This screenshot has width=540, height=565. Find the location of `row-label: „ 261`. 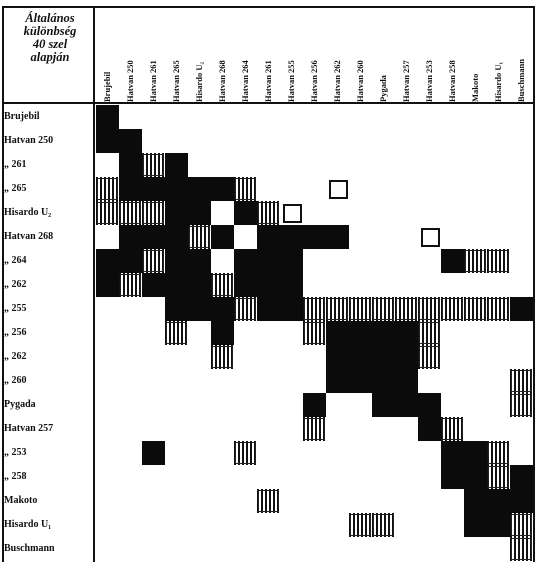

row-label: „ 261 is located at coordinates (15, 164).